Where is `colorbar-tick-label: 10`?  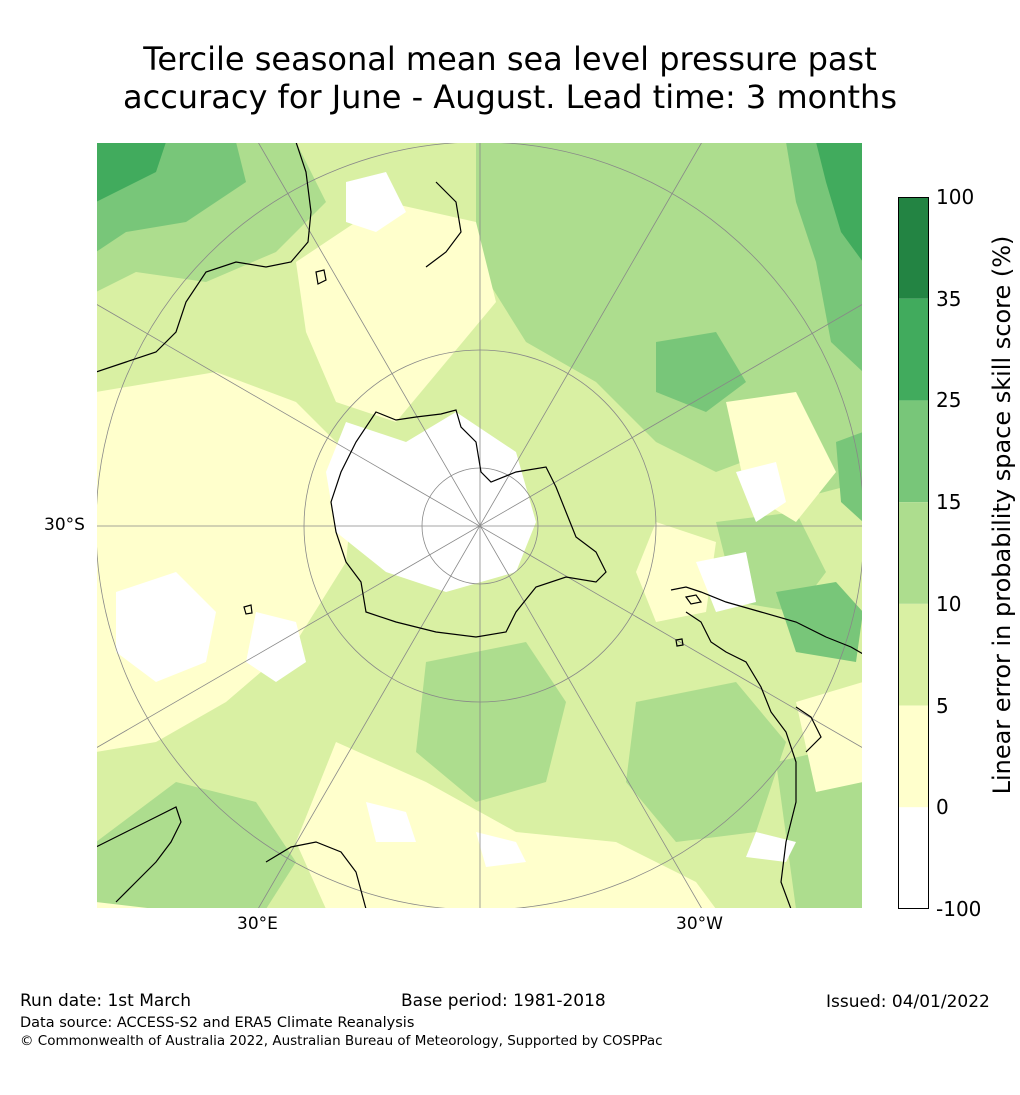
colorbar-tick-label: 10 is located at coordinates (949, 603).